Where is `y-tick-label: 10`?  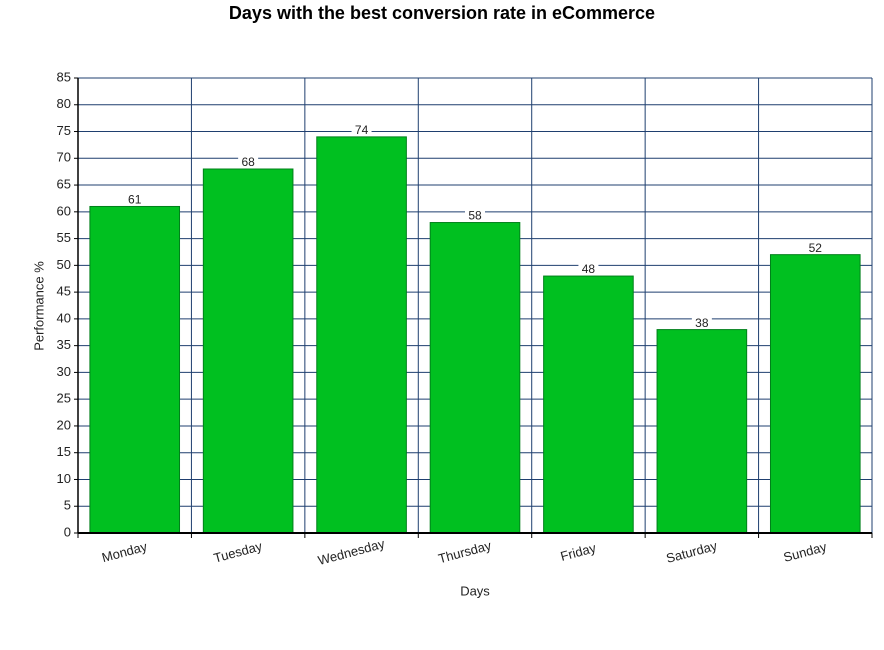
y-tick-label: 10 is located at coordinates (64, 478).